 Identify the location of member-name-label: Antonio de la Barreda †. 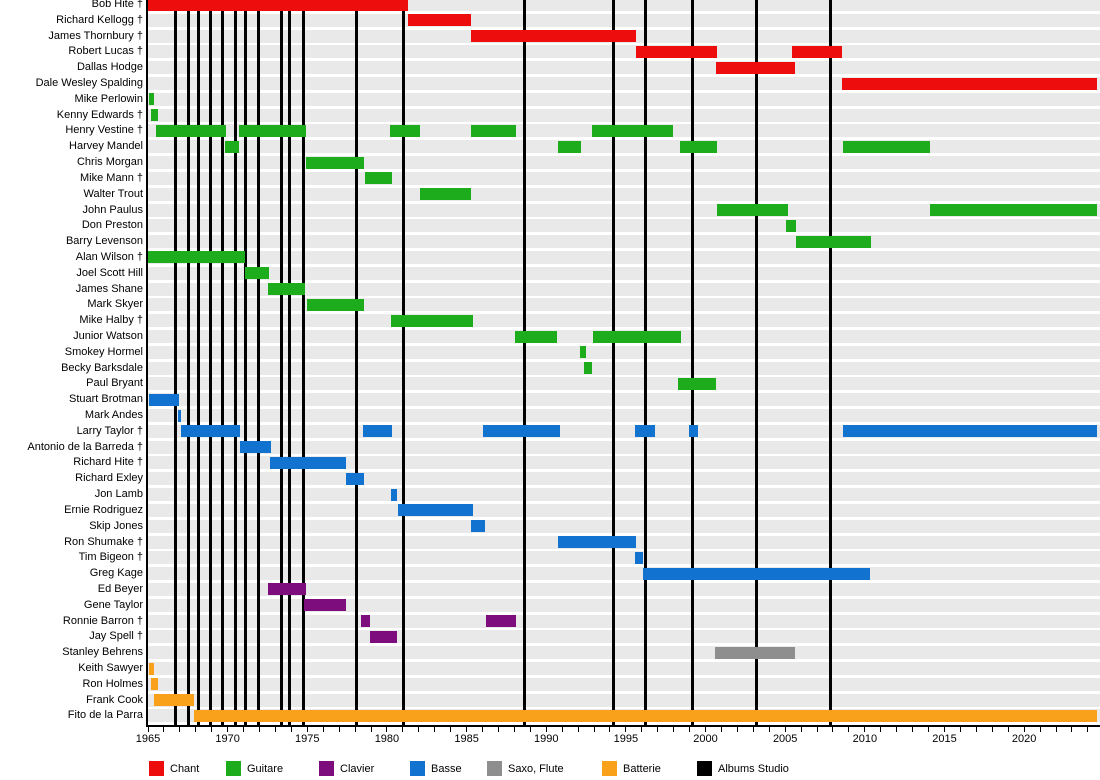
(85, 446).